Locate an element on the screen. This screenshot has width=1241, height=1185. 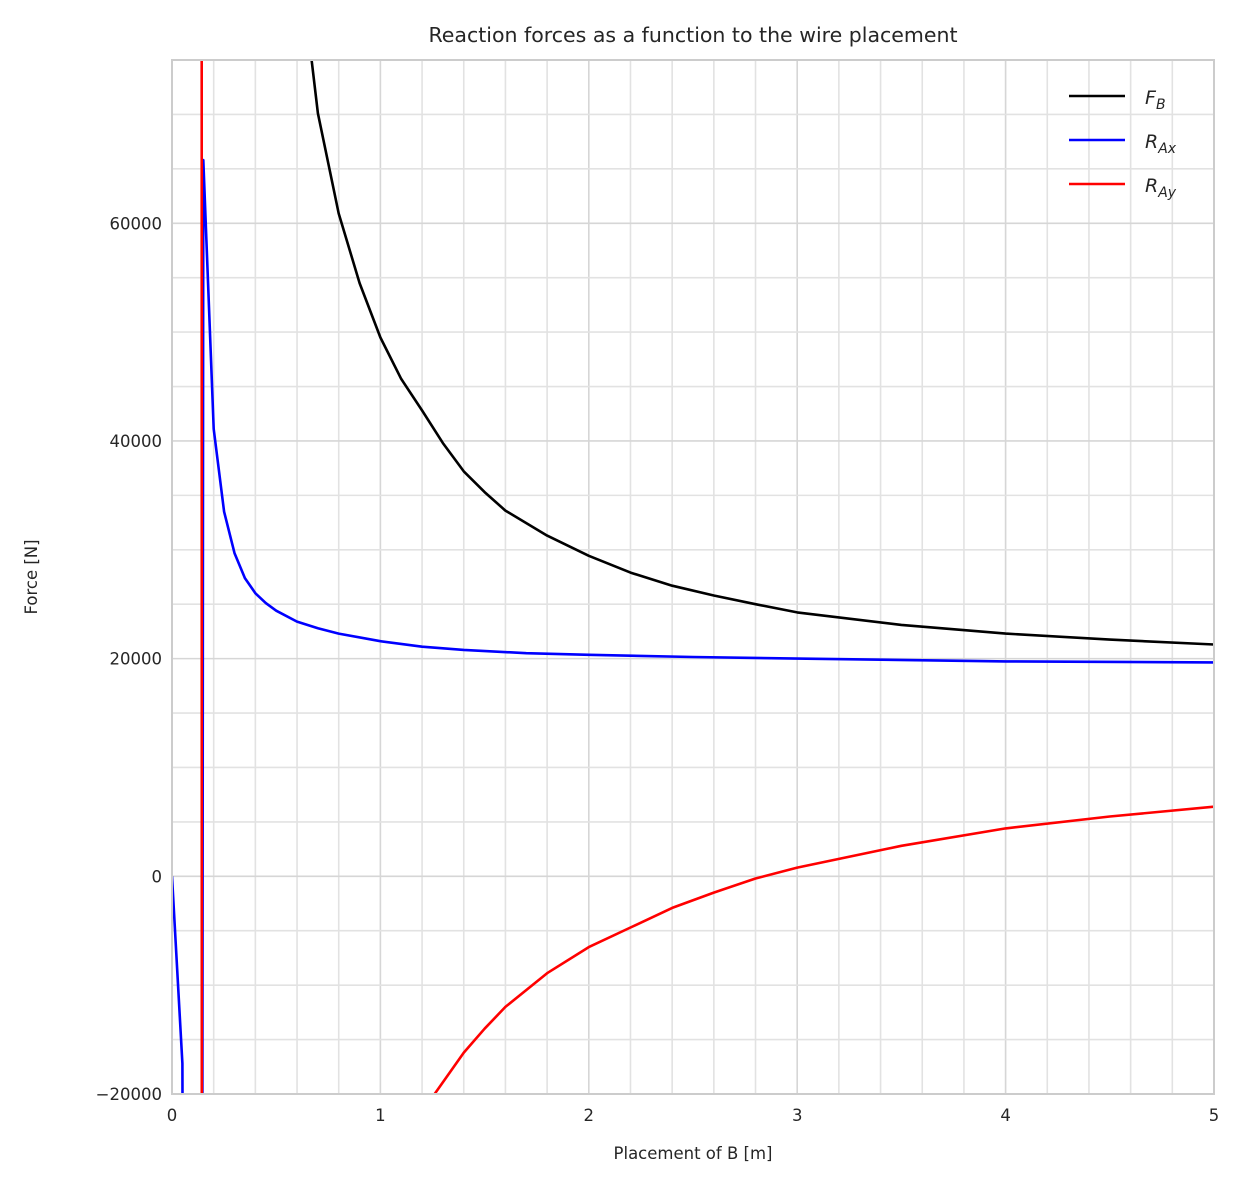
x-tick-label: 1 is located at coordinates (380, 1115).